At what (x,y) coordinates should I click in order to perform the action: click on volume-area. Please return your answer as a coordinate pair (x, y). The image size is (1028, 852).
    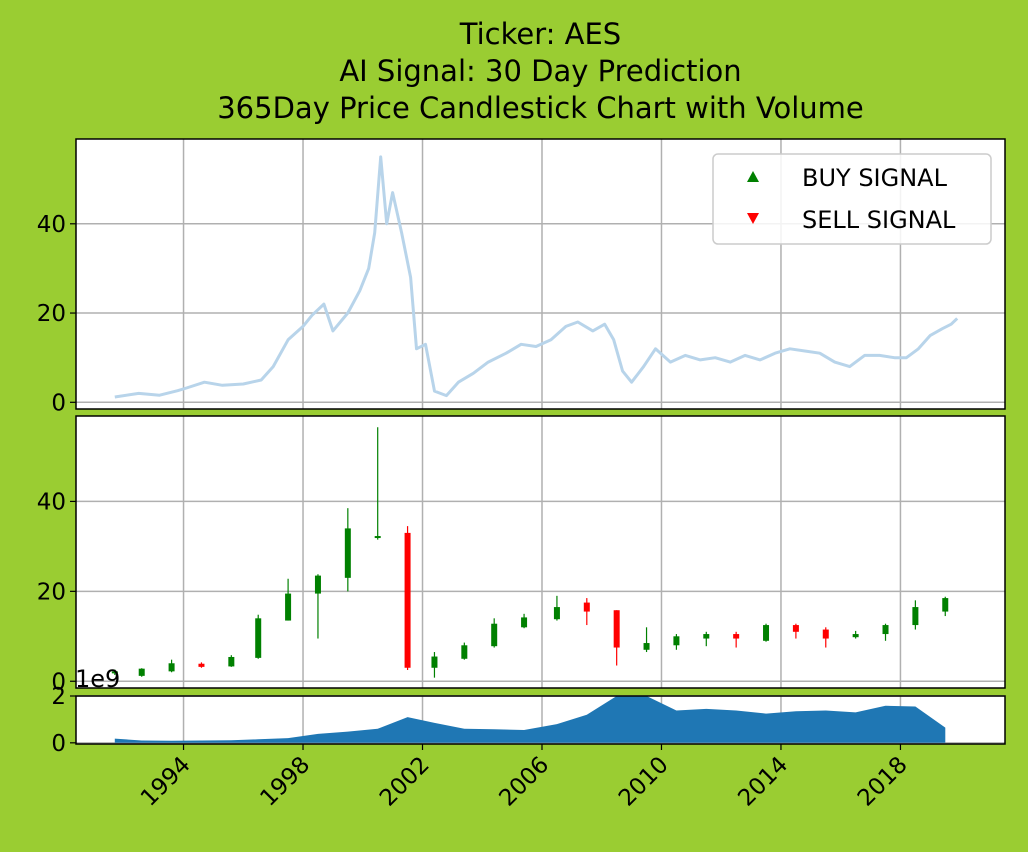
    Looking at the image, I should click on (530, 719).